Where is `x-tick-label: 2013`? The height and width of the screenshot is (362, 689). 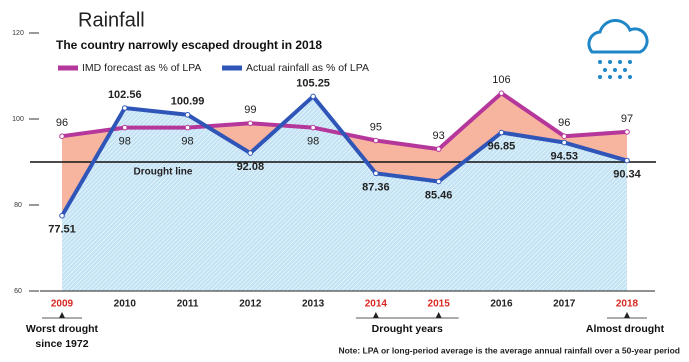
x-tick-label: 2013 is located at coordinates (313, 304).